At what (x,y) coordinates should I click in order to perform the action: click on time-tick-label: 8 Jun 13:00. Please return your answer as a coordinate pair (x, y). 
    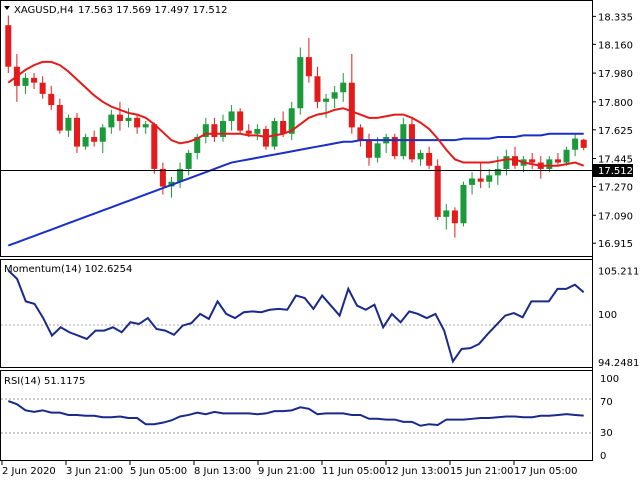
    Looking at the image, I should click on (222, 471).